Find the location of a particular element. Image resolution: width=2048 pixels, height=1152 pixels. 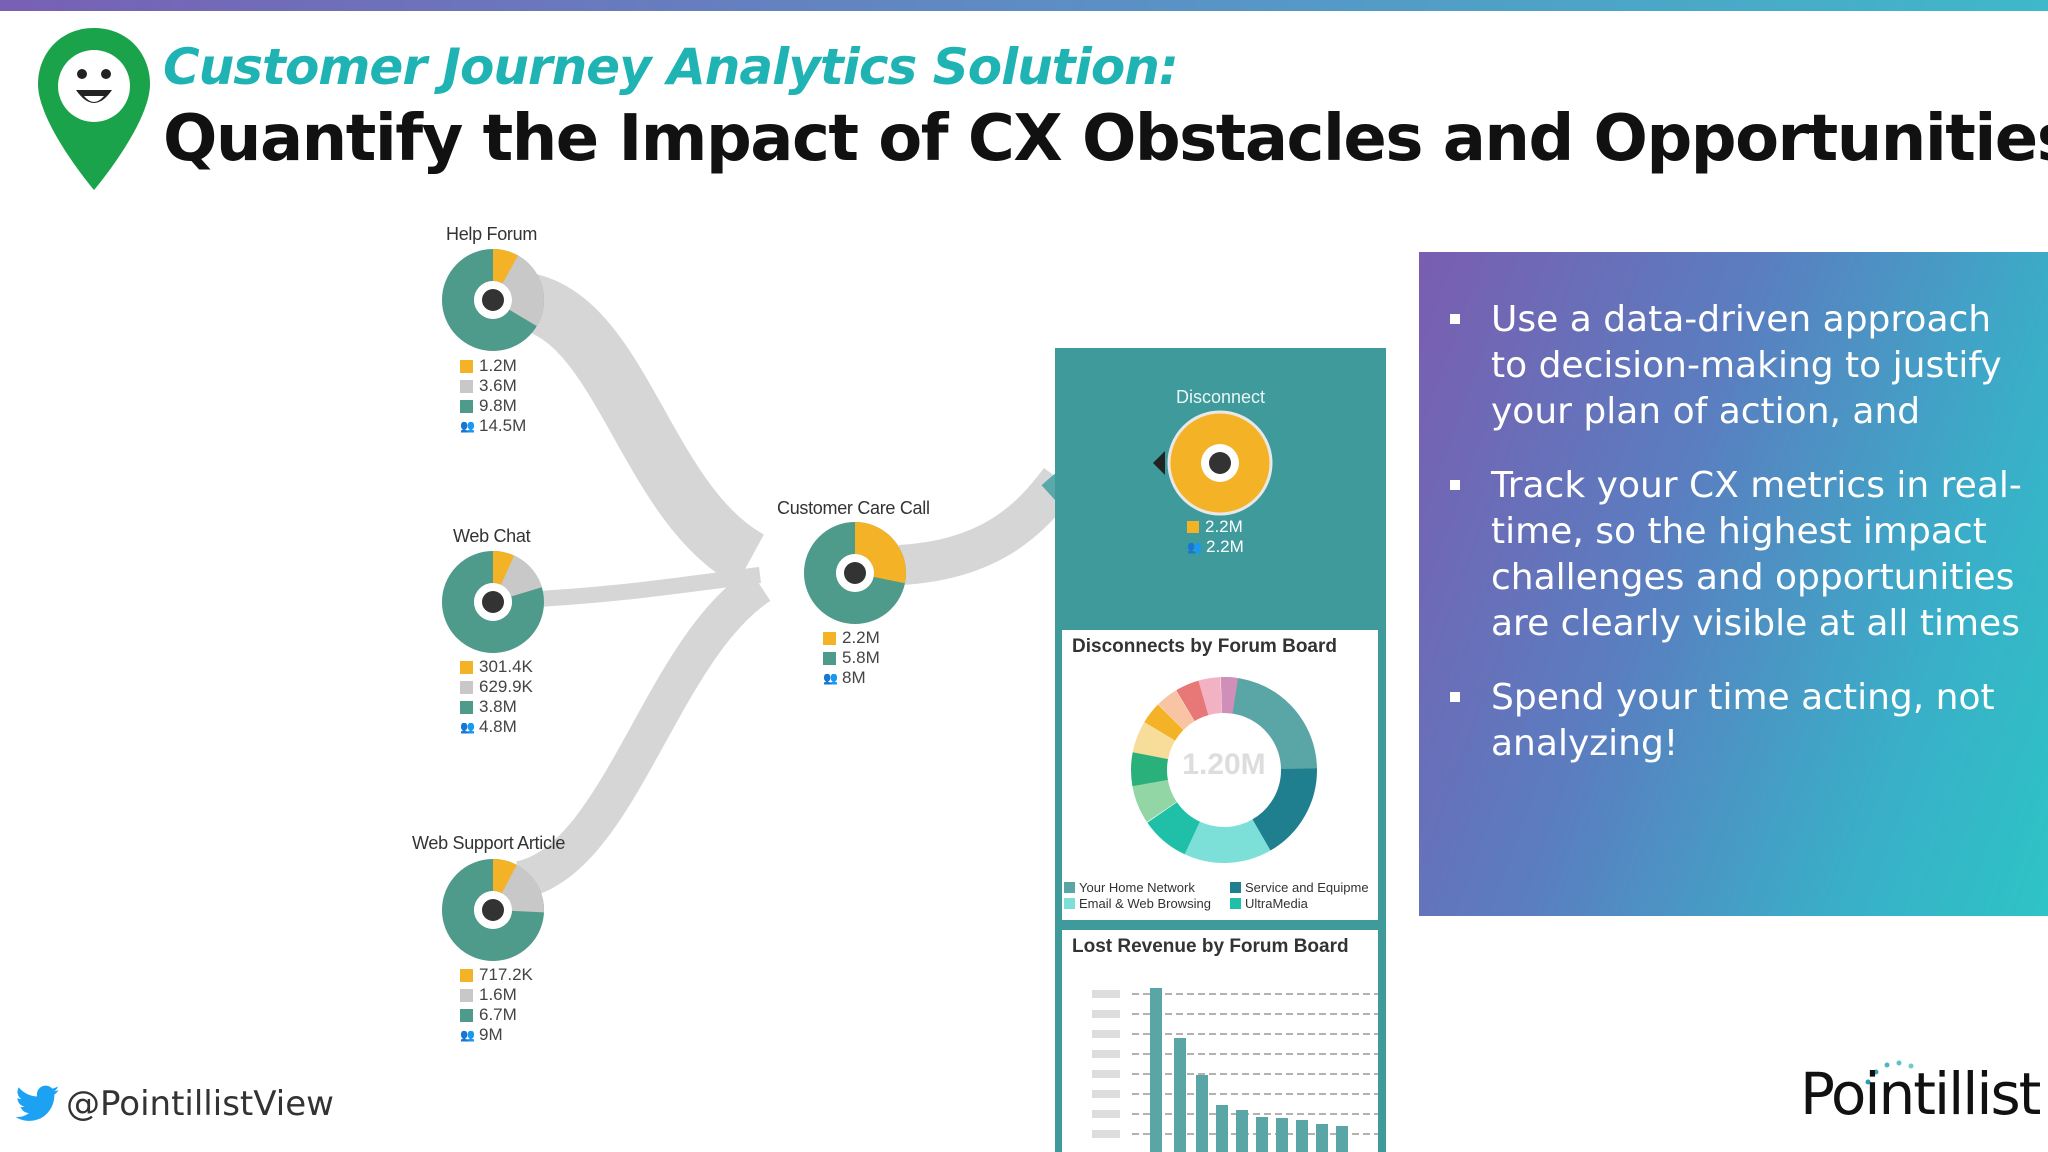

pointillist-dots-icon is located at coordinates (1889, 1072).